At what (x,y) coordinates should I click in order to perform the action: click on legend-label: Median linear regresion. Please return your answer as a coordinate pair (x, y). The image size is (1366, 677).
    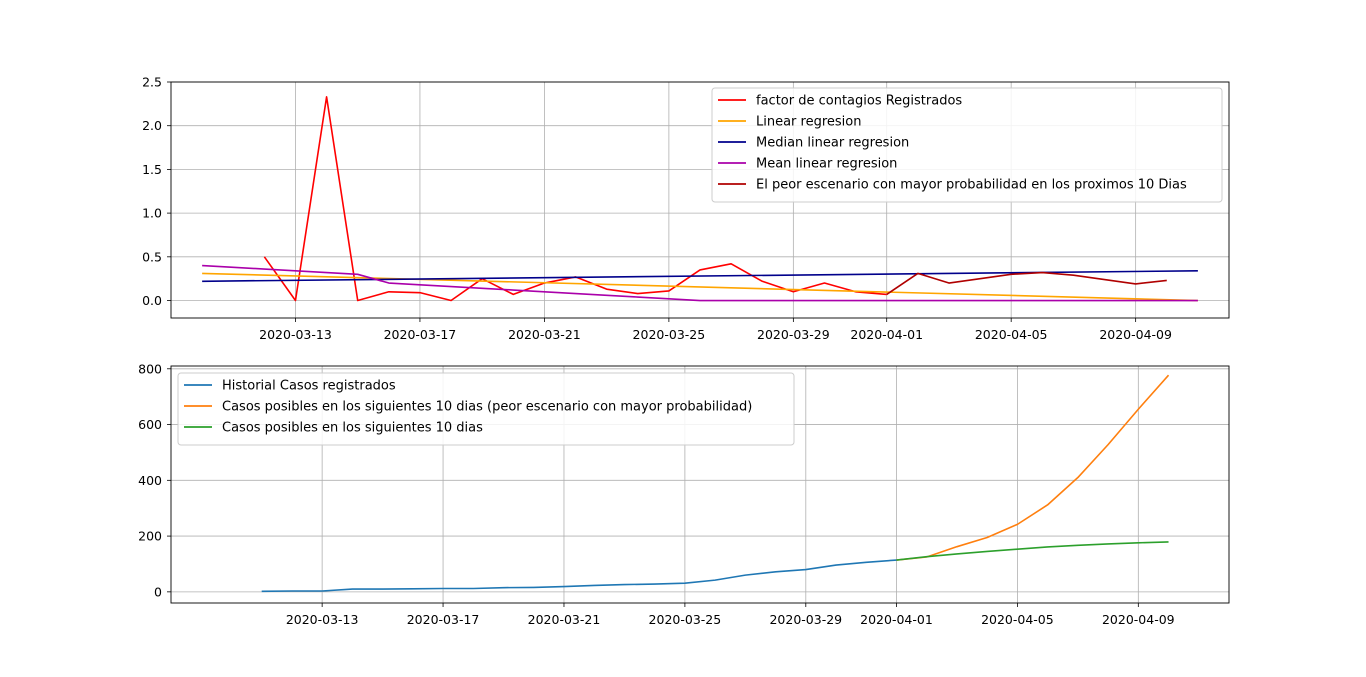
    Looking at the image, I should click on (832, 143).